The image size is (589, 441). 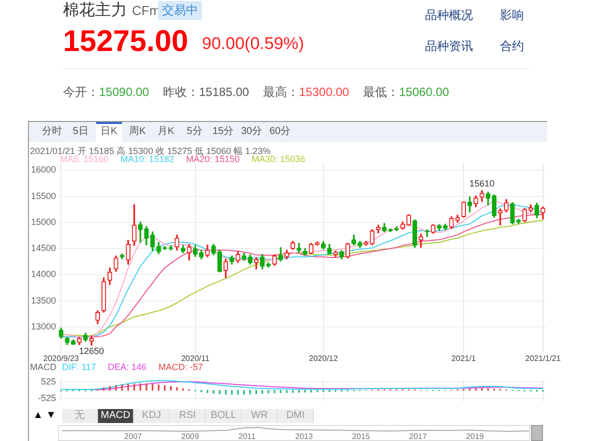 I want to click on text: 5日, so click(x=81, y=132).